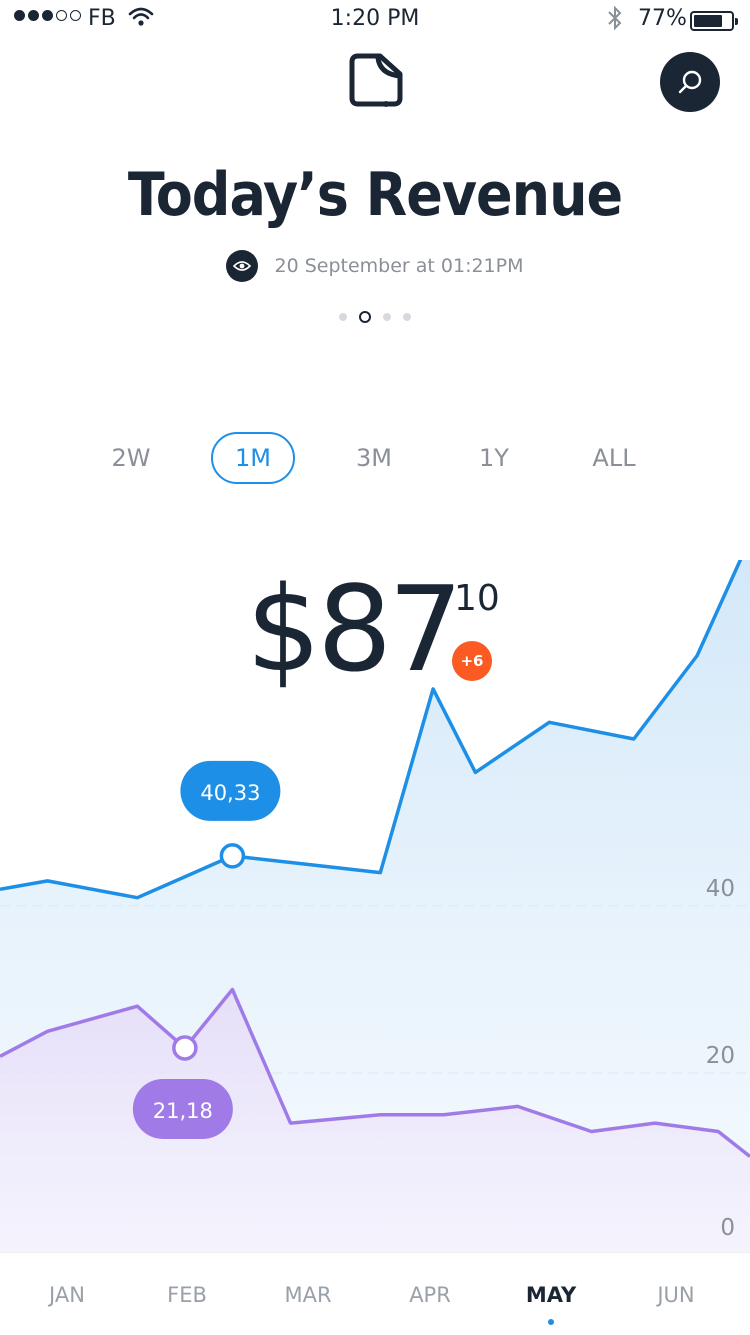 The image size is (750, 1335). What do you see at coordinates (242, 266) in the screenshot?
I see `eye-icon` at bounding box center [242, 266].